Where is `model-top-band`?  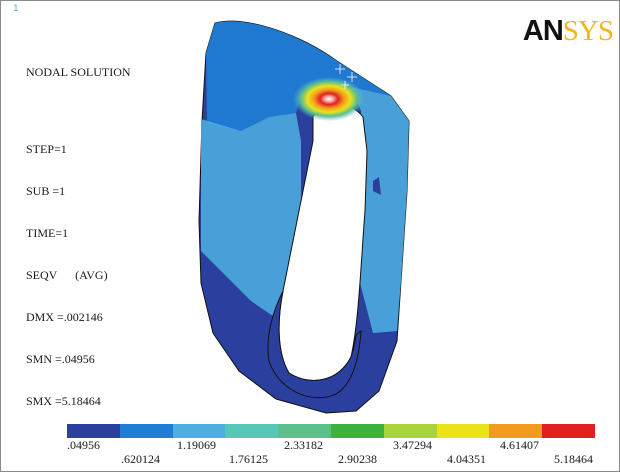
model-top-band is located at coordinates (298, 76).